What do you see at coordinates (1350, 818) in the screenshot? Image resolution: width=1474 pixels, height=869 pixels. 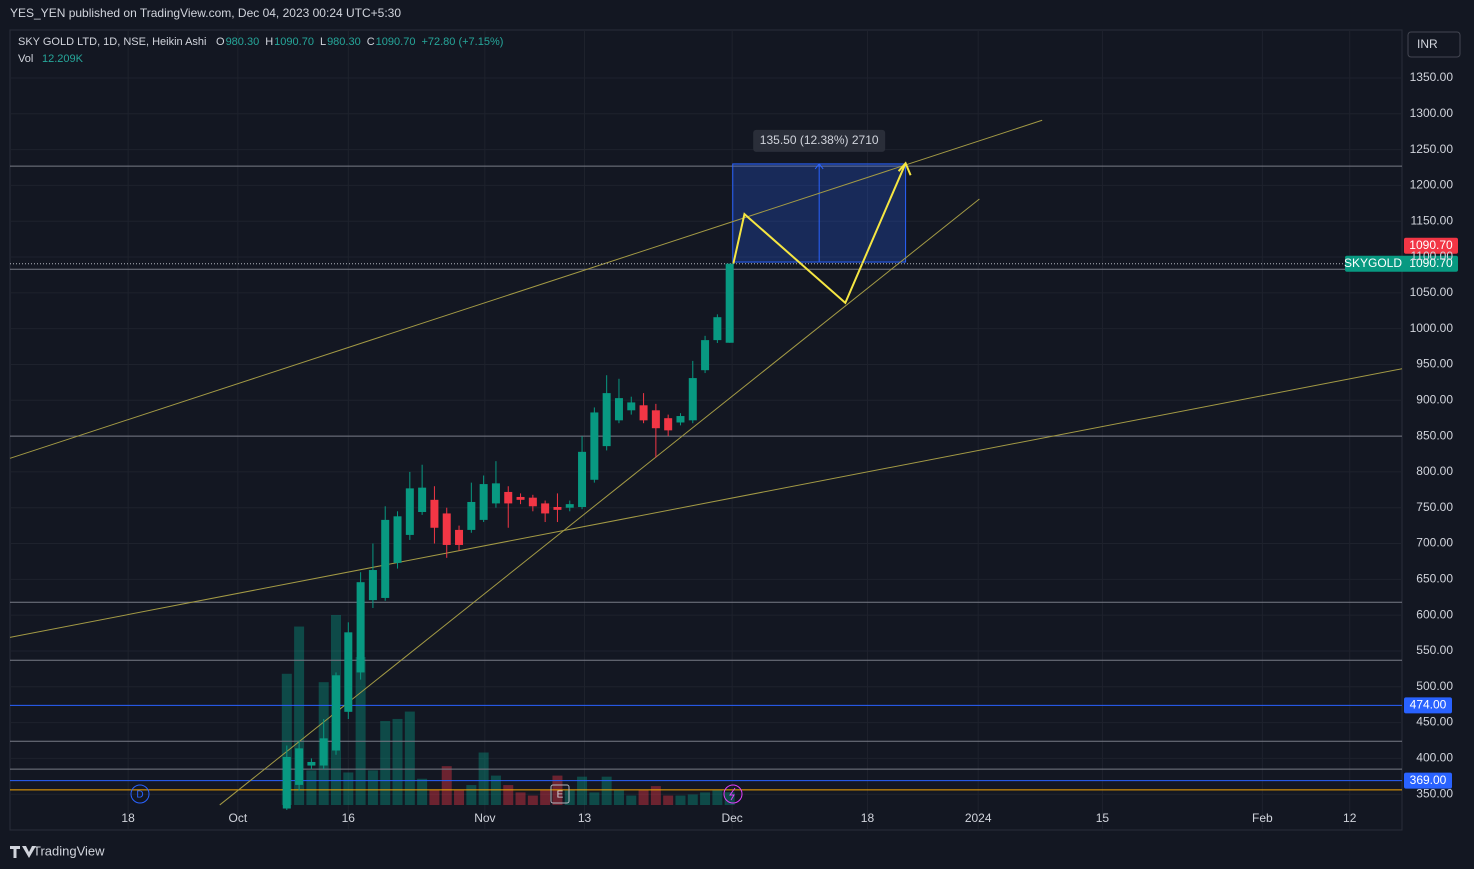 I see `x-tick-label: 12` at bounding box center [1350, 818].